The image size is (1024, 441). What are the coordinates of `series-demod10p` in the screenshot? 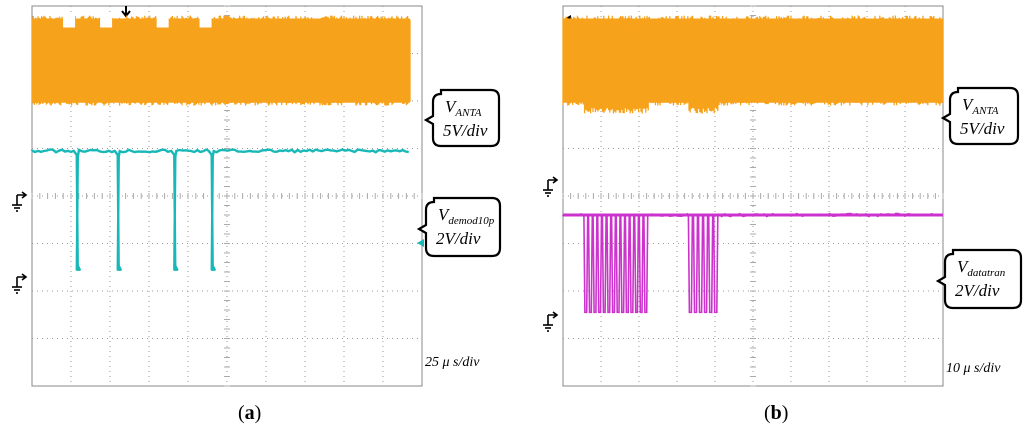 It's located at (219, 209).